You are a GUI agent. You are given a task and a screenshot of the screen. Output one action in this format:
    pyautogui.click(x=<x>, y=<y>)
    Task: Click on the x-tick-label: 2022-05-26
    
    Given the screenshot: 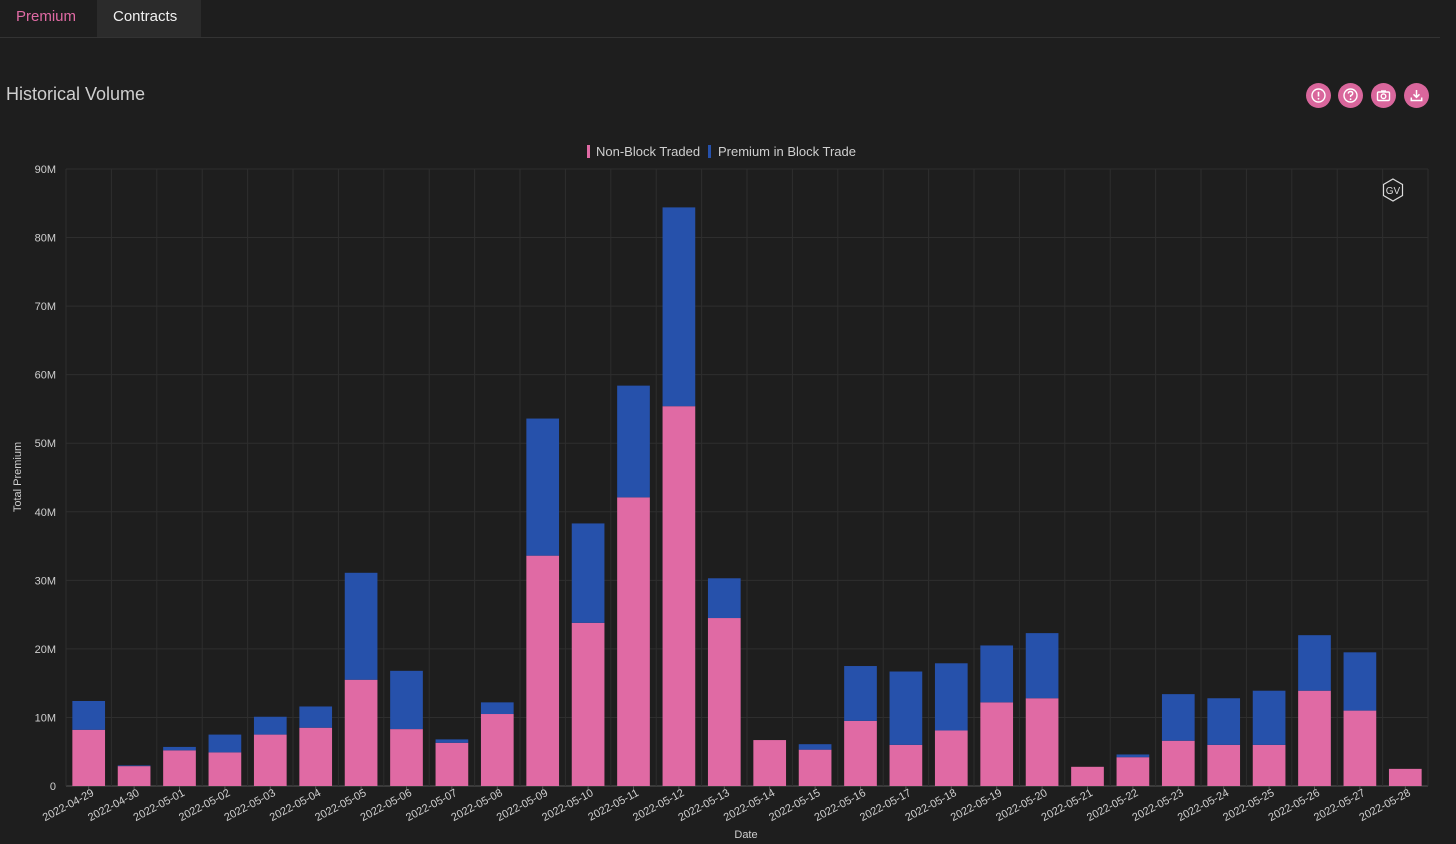 What is the action you would take?
    pyautogui.click(x=1294, y=805)
    